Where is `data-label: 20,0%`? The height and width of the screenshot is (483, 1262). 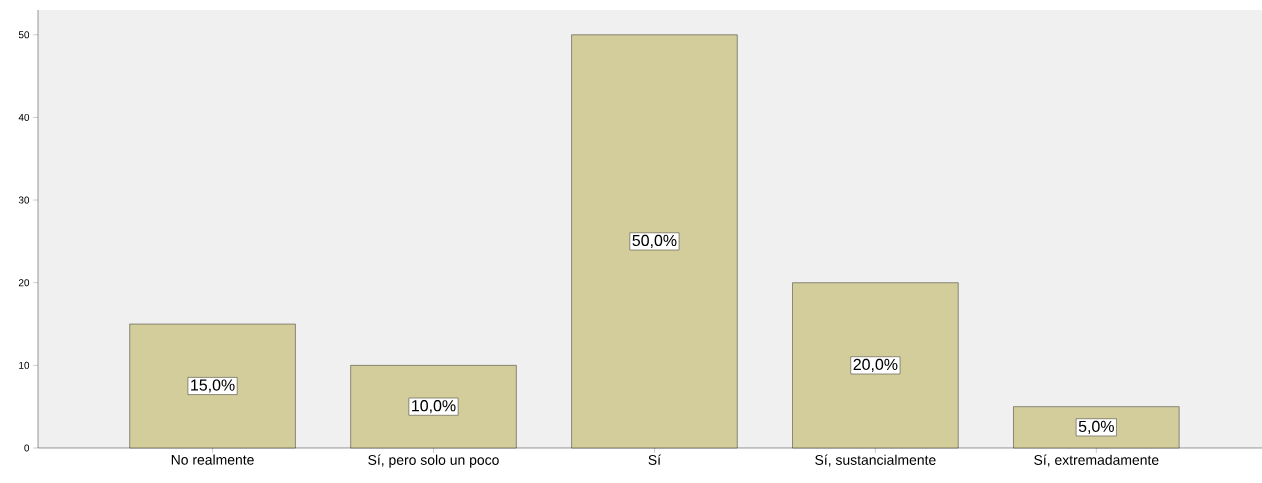
data-label: 20,0% is located at coordinates (875, 365).